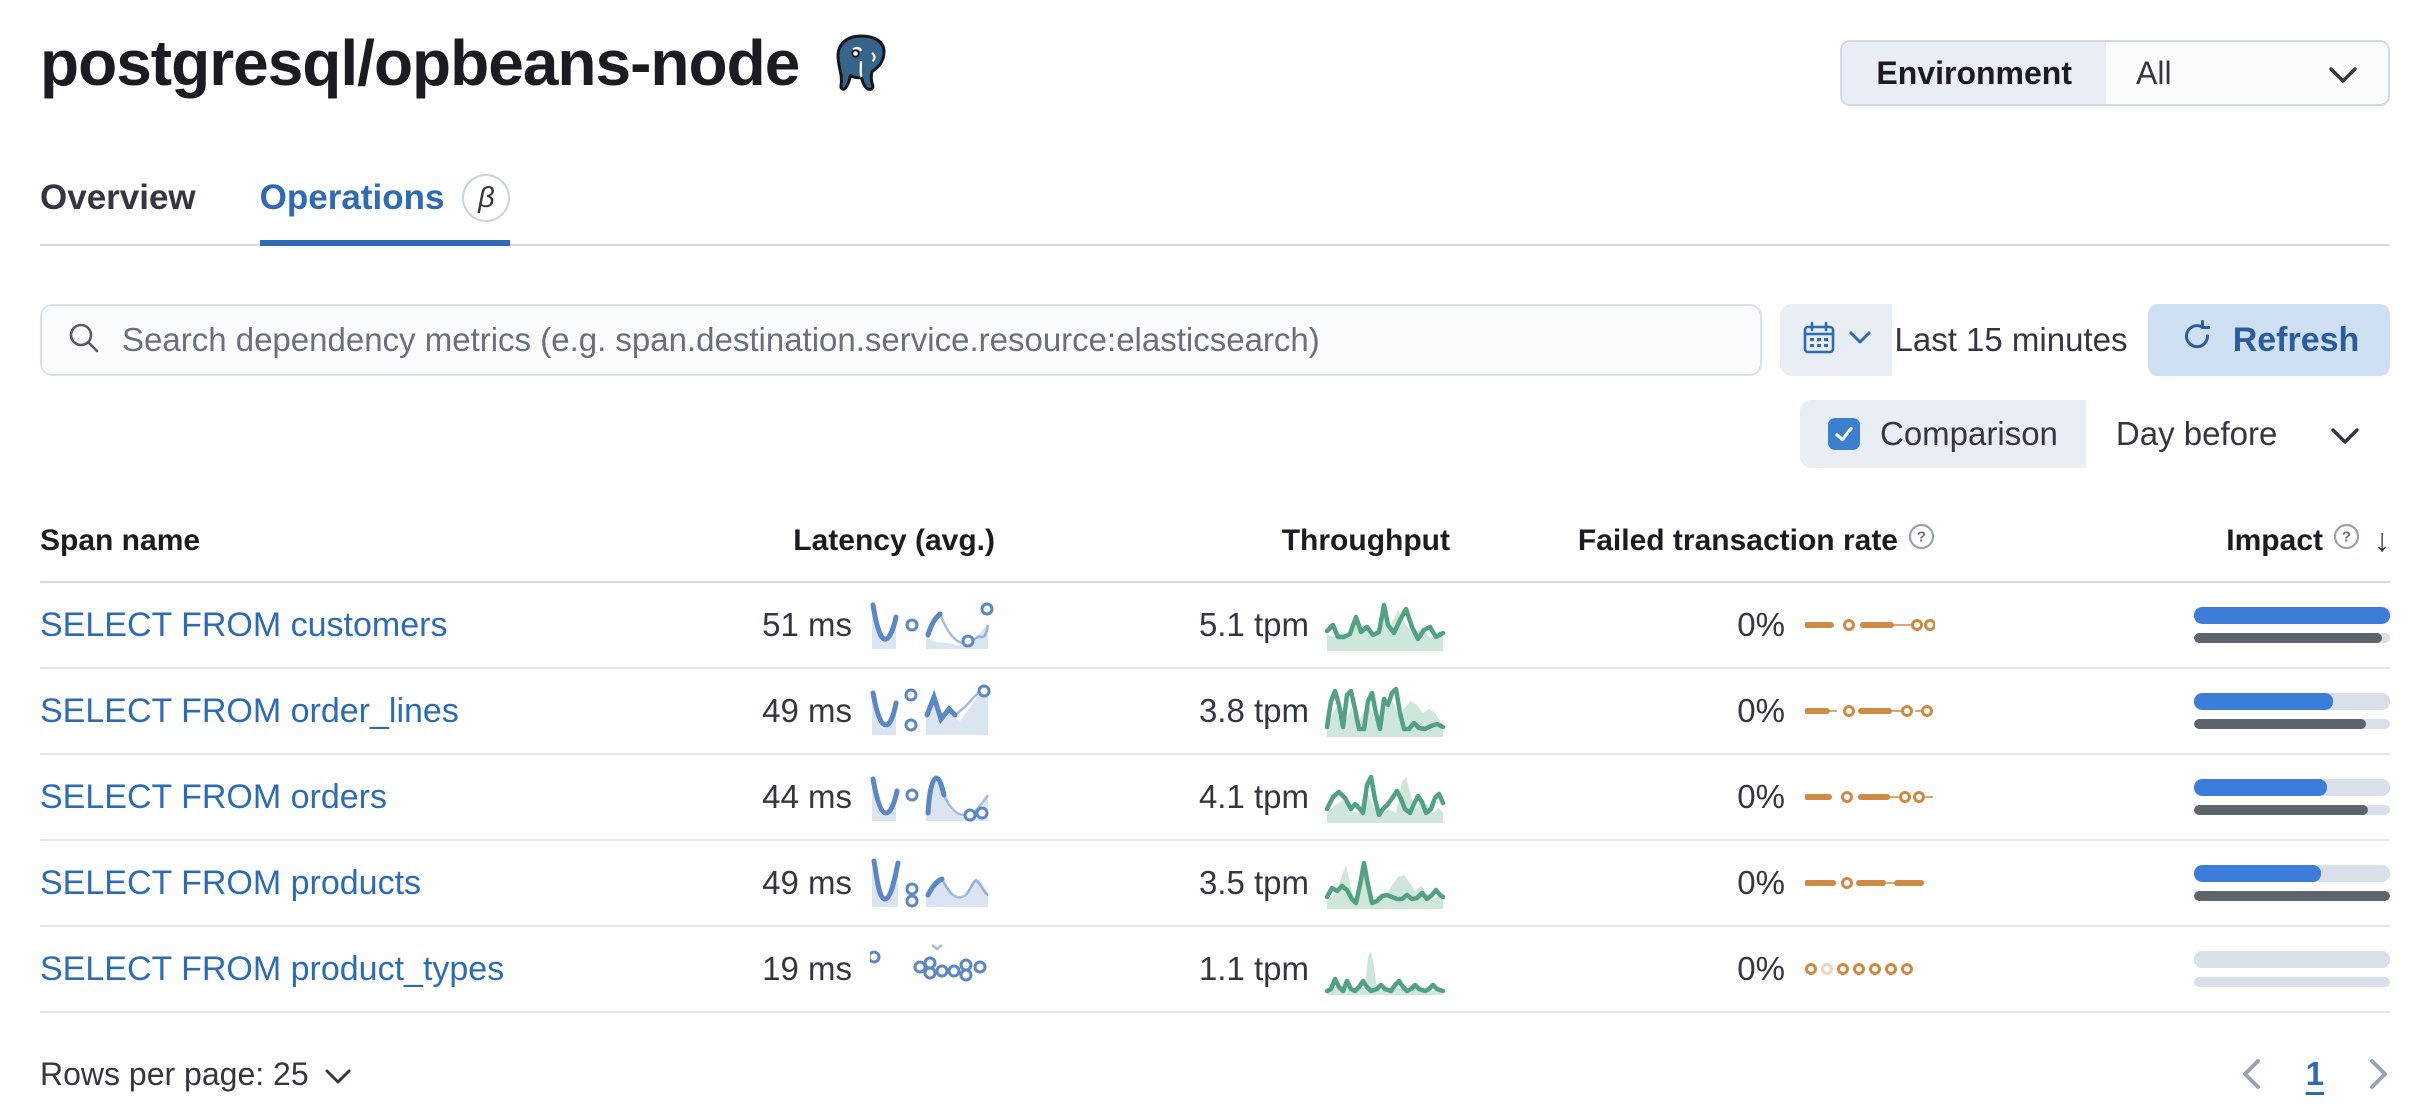 Image resolution: width=2430 pixels, height=1104 pixels. I want to click on refresh-button: Refresh, so click(2269, 340).